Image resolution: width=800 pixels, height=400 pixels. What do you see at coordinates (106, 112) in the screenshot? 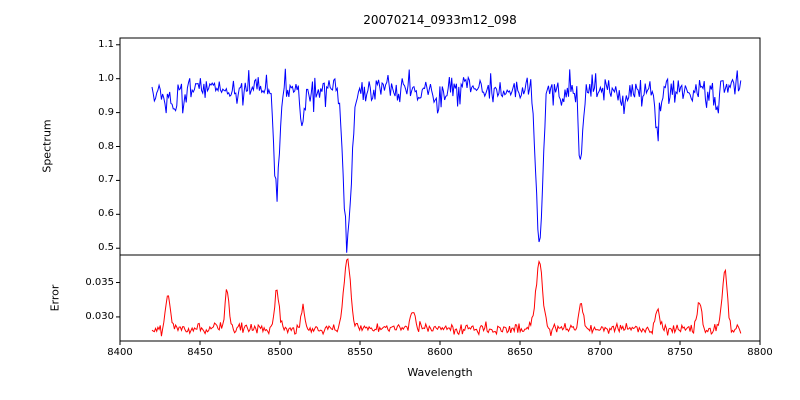
I see `y-tick-label: 0.9` at bounding box center [106, 112].